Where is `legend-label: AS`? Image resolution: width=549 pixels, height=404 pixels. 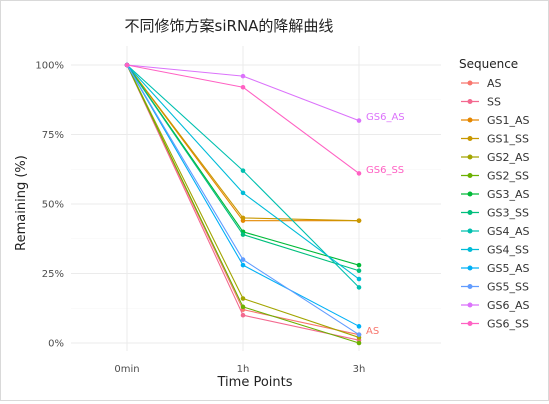 legend-label: AS is located at coordinates (494, 83).